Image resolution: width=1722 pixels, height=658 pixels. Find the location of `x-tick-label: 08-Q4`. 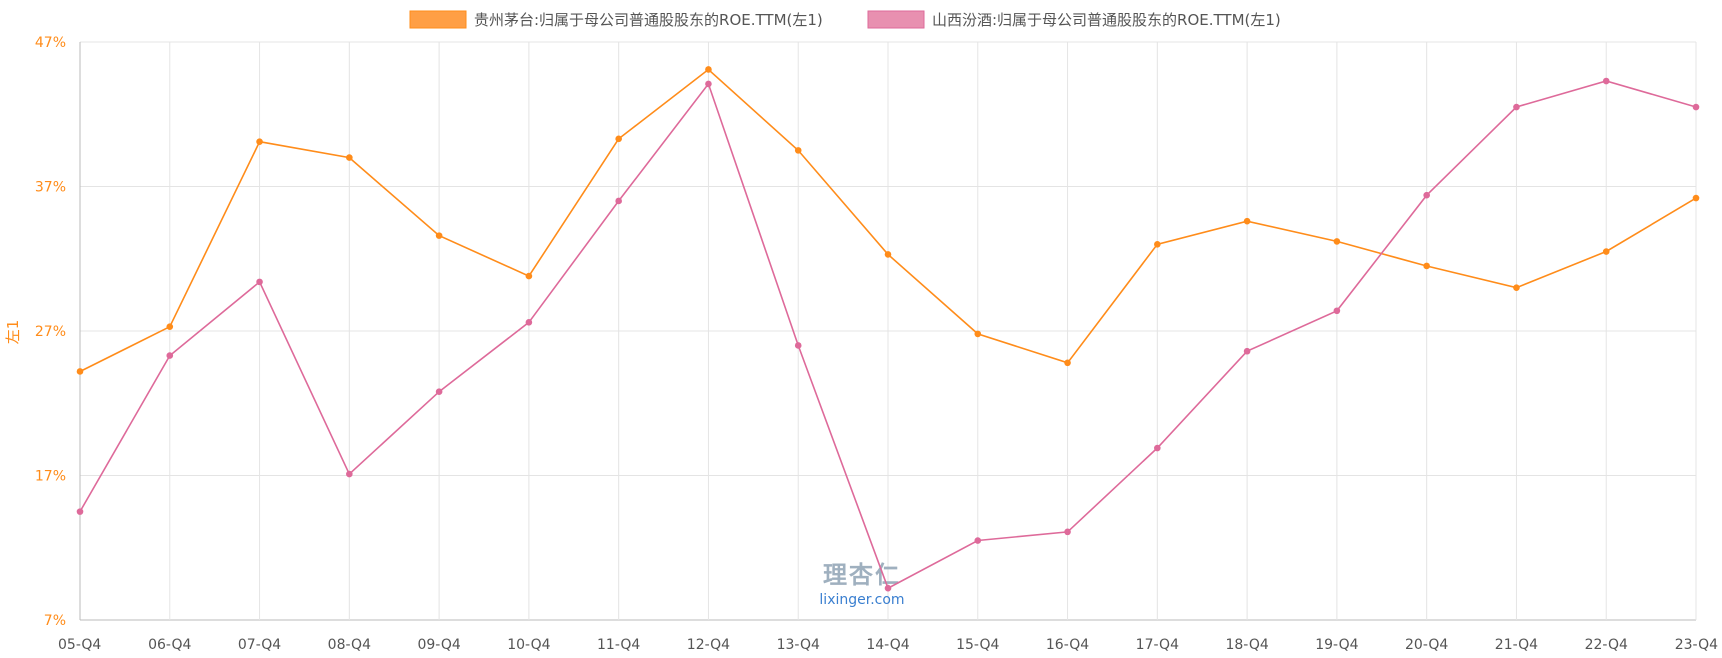

x-tick-label: 08-Q4 is located at coordinates (349, 645).